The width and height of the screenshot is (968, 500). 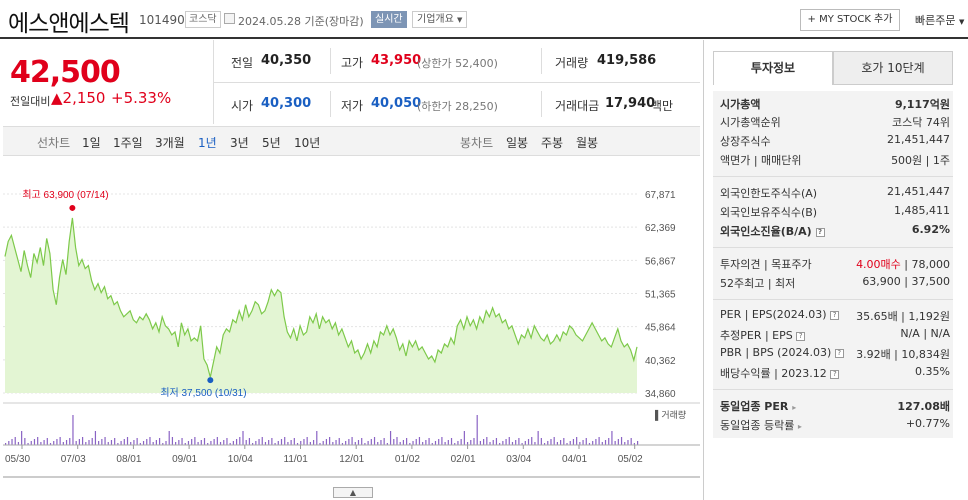 I want to click on chevron-up-icon: ▲, so click(x=353, y=492).